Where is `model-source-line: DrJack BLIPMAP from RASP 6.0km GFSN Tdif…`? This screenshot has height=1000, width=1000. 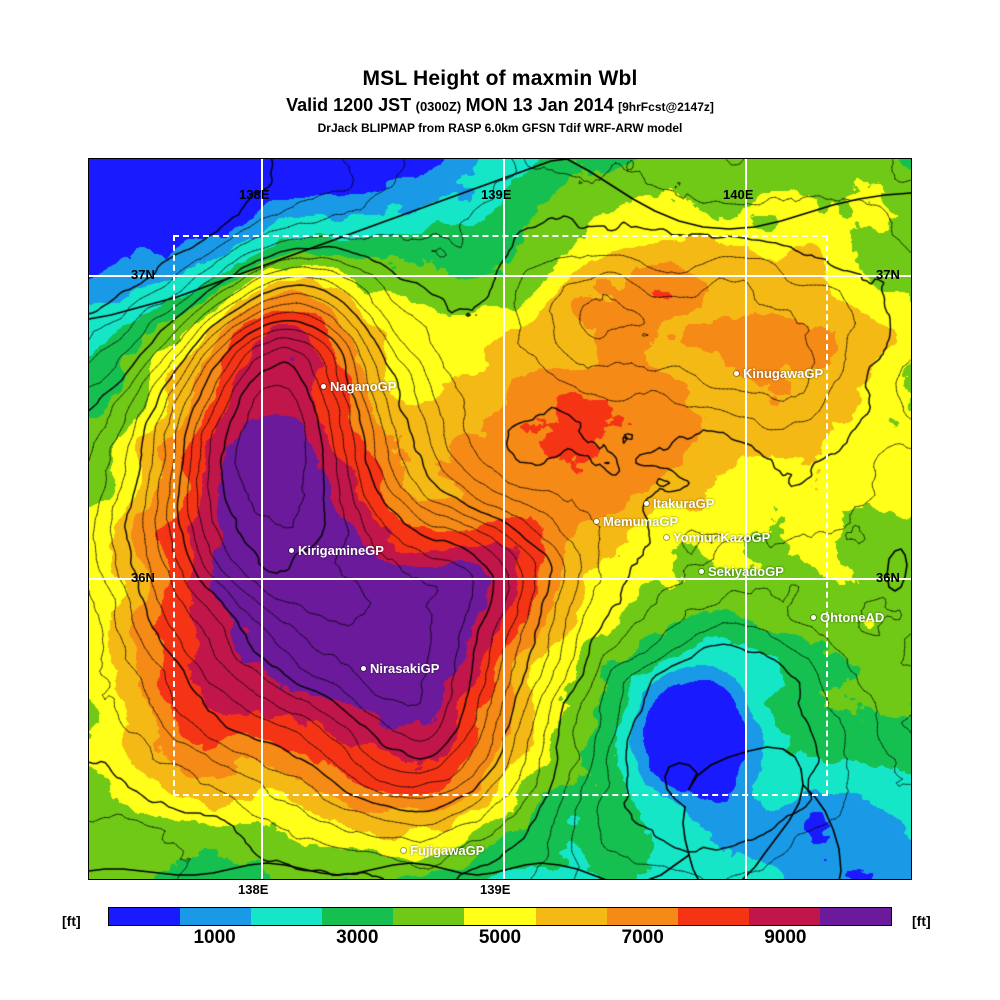
model-source-line: DrJack BLIPMAP from RASP 6.0km GFSN Tdif… is located at coordinates (500, 128).